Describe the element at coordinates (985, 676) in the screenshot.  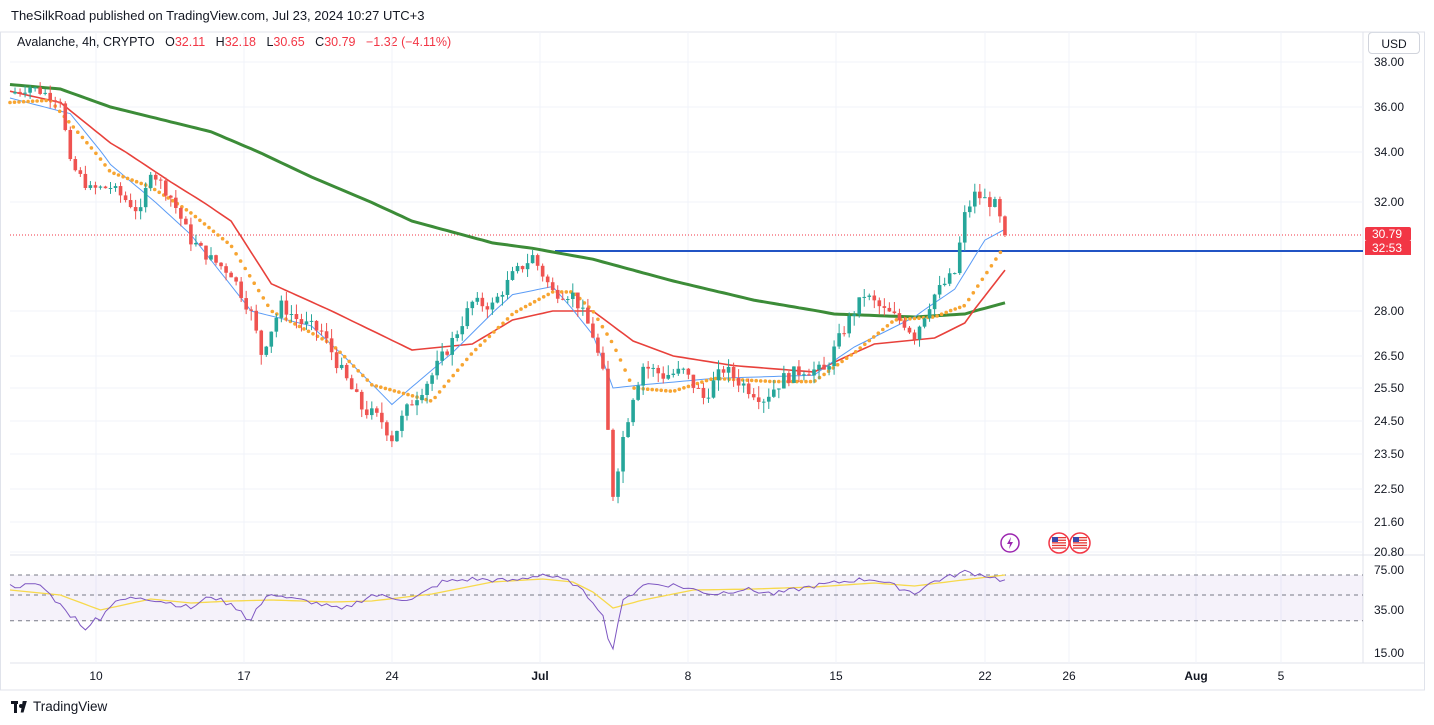
I see `x-tick-label: 22` at that location.